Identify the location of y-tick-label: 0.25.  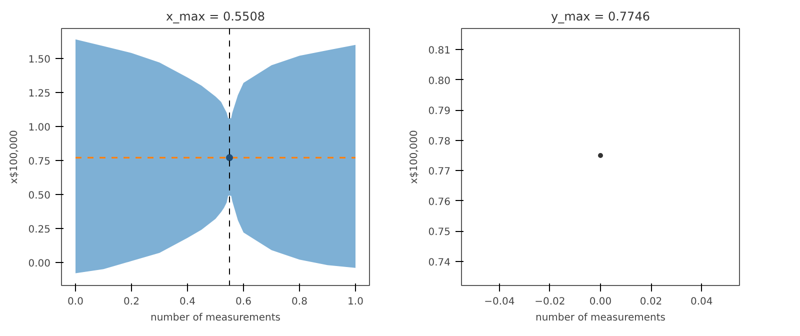
(39, 230).